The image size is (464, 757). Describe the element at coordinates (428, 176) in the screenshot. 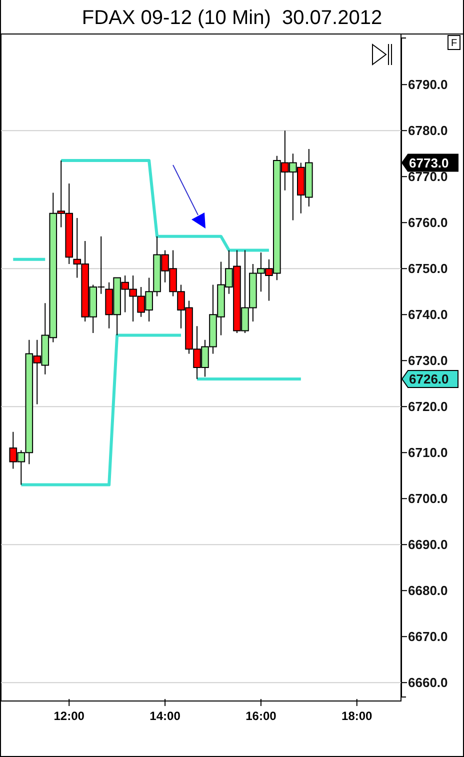

I see `y-tick-label: 6770.0` at that location.